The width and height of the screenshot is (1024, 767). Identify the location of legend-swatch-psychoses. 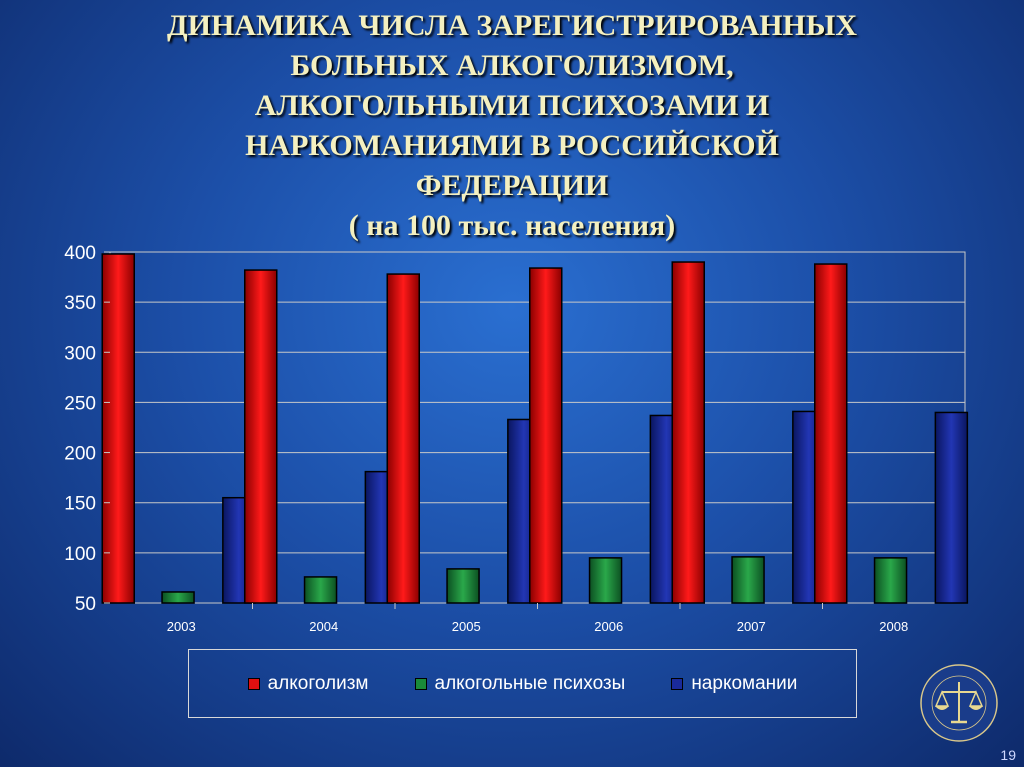
(420, 683).